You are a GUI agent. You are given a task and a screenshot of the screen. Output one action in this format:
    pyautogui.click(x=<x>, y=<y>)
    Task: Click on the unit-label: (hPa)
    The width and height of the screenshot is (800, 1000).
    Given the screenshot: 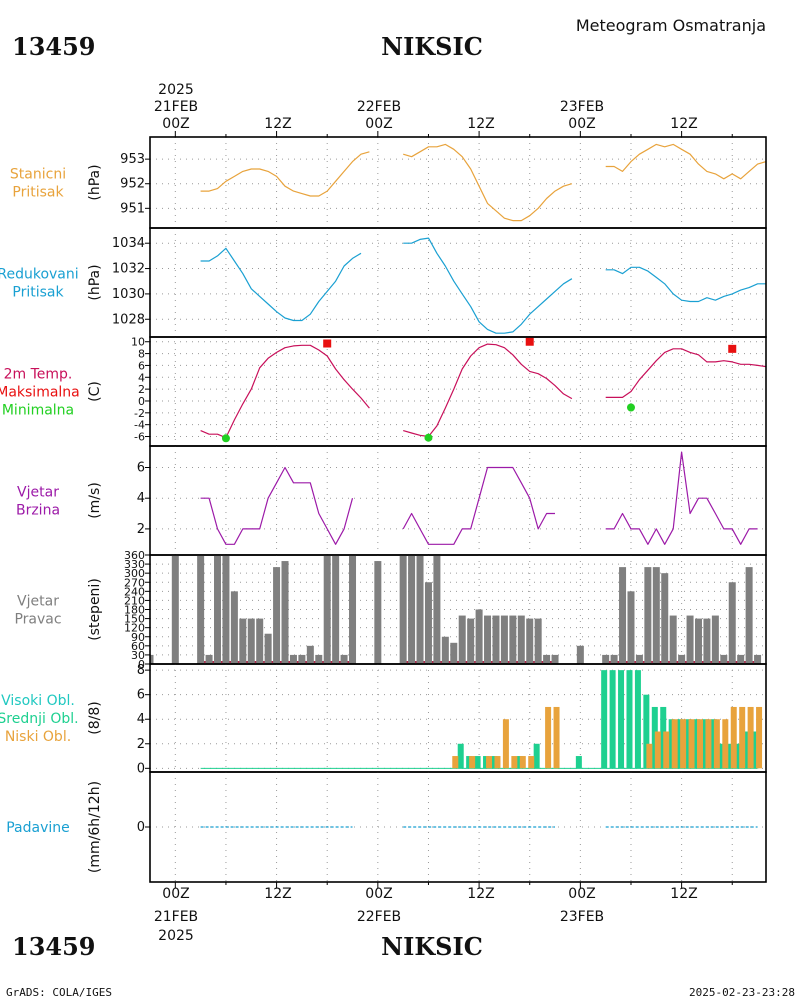 What is the action you would take?
    pyautogui.click(x=95, y=182)
    